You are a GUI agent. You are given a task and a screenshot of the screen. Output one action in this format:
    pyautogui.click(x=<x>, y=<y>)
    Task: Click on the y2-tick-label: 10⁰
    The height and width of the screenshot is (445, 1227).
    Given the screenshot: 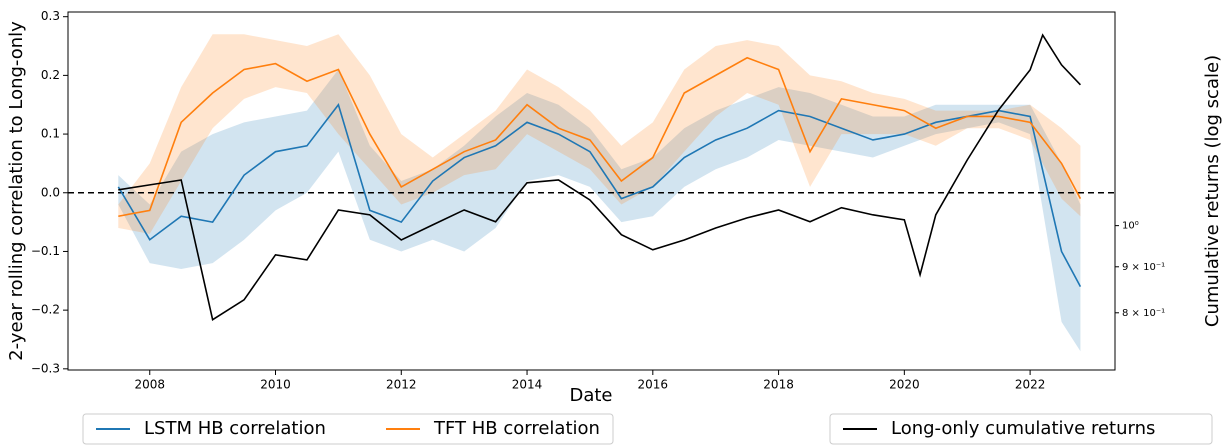 What is the action you would take?
    pyautogui.click(x=1130, y=226)
    